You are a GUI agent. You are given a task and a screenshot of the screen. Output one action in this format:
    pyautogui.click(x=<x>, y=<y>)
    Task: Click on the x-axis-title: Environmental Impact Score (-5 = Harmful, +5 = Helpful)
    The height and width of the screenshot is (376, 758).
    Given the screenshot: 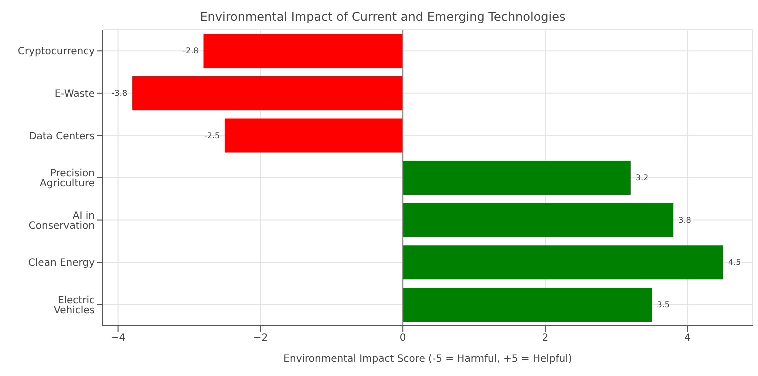 What is the action you would take?
    pyautogui.click(x=428, y=359)
    